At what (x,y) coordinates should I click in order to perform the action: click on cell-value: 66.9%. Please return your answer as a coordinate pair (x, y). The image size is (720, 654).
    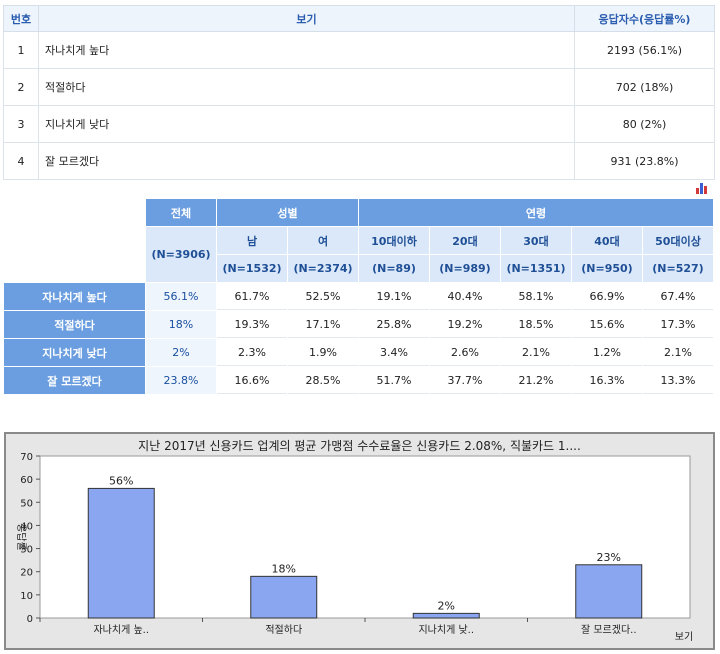
    Looking at the image, I should click on (607, 296).